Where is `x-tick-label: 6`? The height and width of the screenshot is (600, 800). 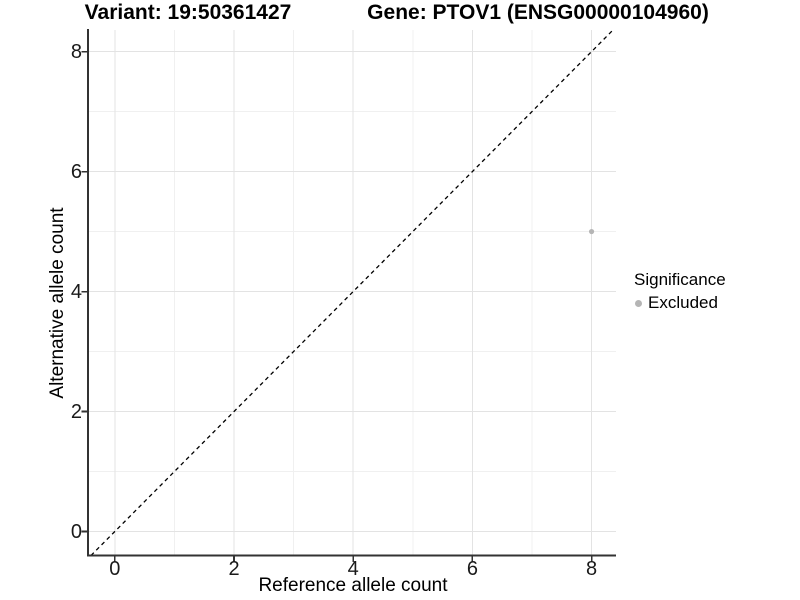
x-tick-label: 6 is located at coordinates (472, 569).